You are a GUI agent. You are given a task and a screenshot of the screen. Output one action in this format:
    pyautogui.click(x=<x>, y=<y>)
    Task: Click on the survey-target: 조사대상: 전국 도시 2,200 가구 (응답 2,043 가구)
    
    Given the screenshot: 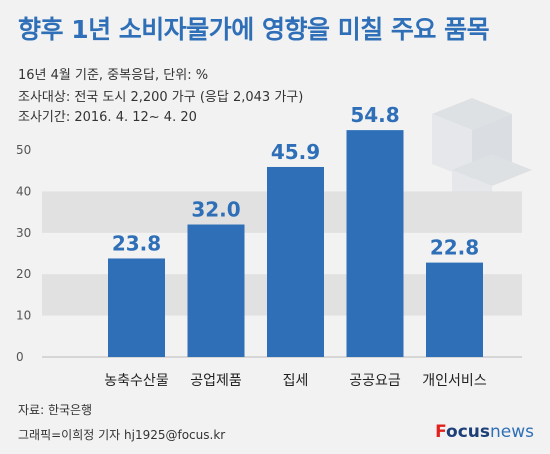 What is the action you would take?
    pyautogui.click(x=161, y=97)
    